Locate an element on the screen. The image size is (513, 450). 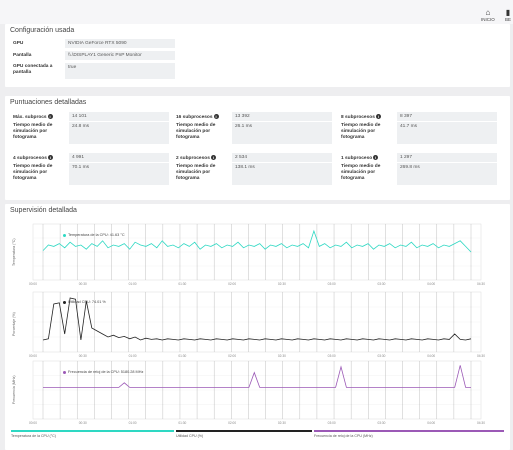
home-icon: ⌂ is located at coordinates (488, 12).